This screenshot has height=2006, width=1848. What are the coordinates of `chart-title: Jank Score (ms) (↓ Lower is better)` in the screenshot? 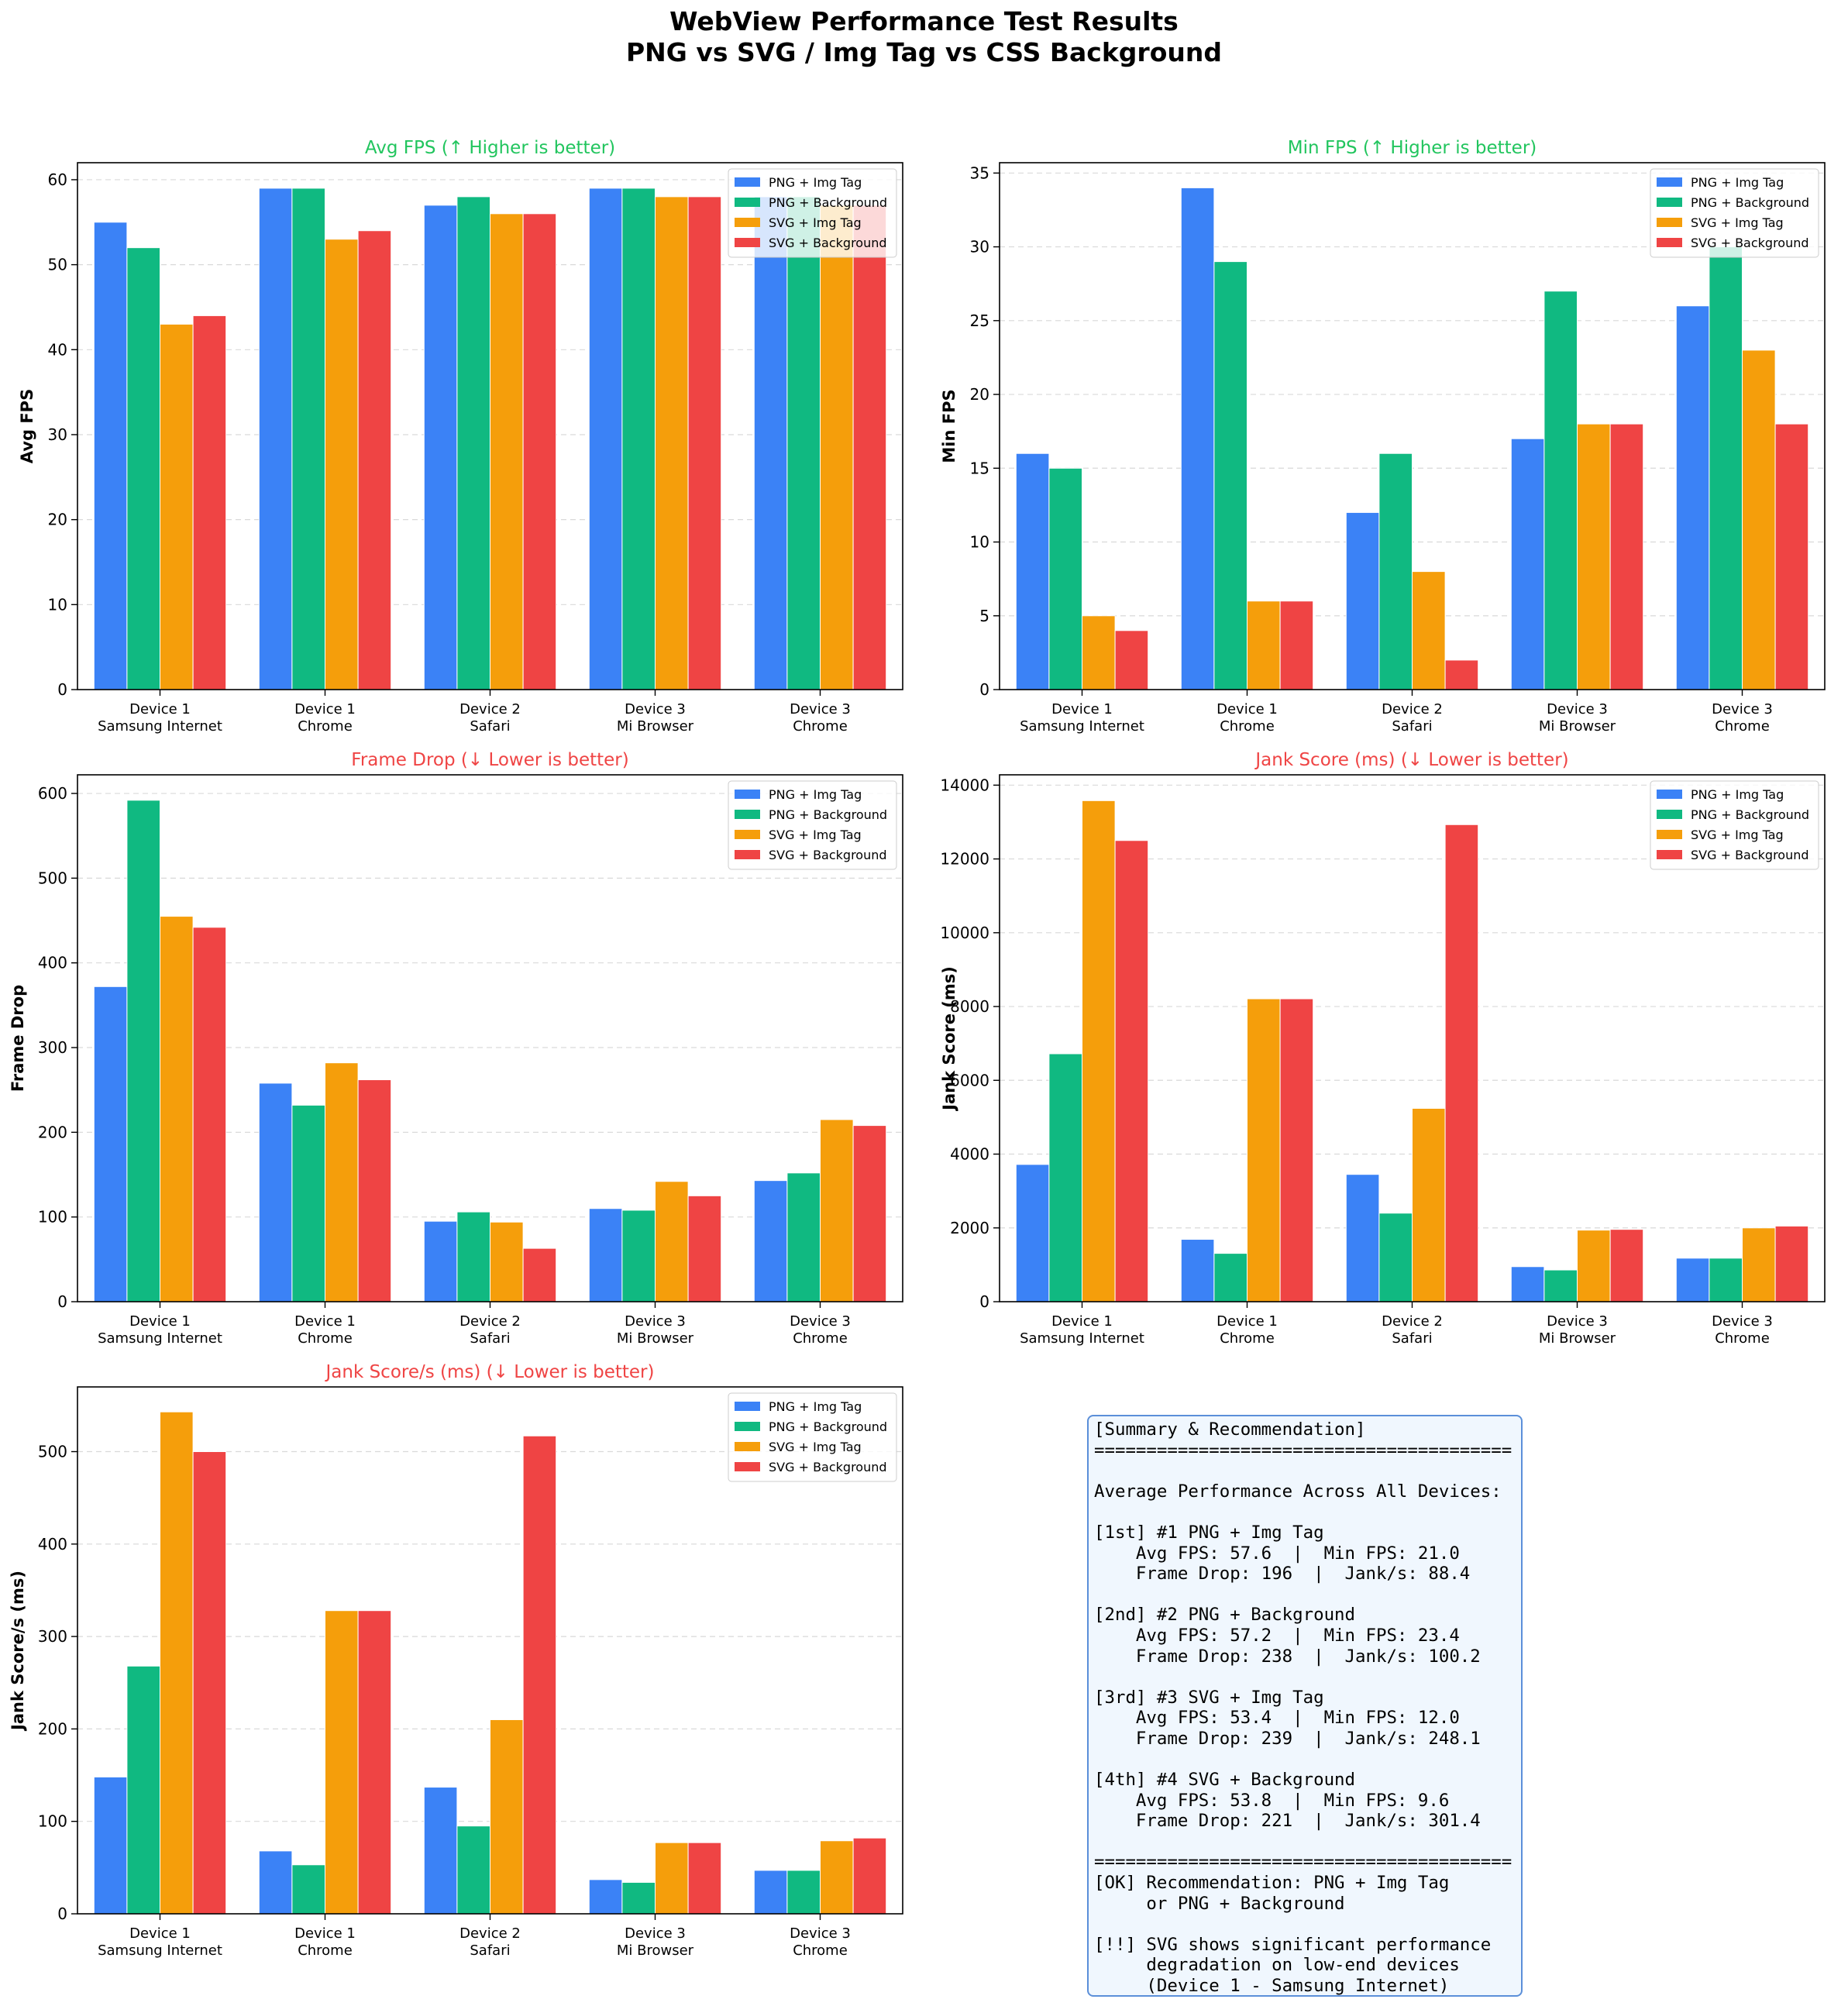 It's located at (1411, 760).